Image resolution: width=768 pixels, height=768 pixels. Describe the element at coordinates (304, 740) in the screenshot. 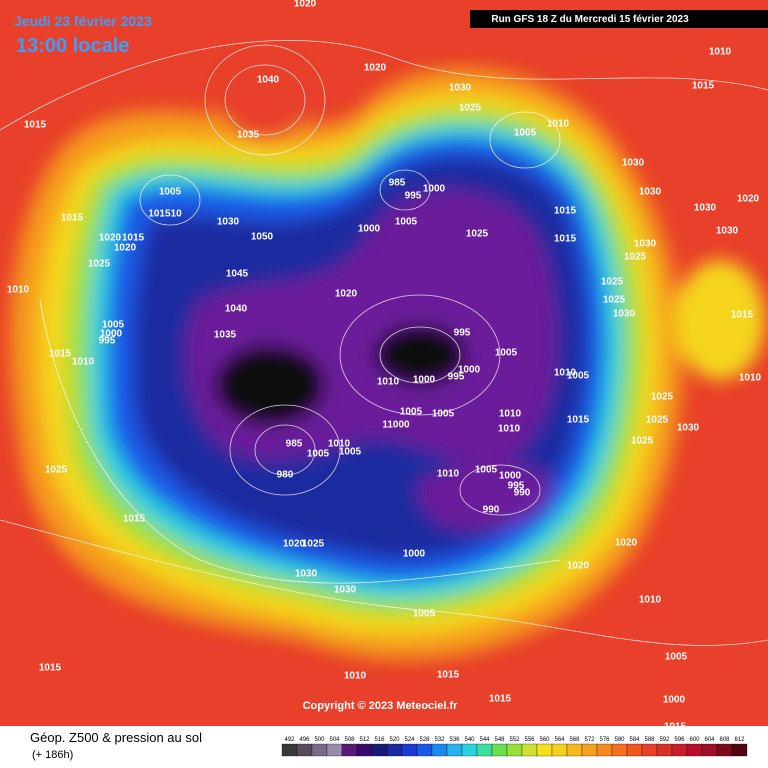

I see `scale-label: 496` at that location.